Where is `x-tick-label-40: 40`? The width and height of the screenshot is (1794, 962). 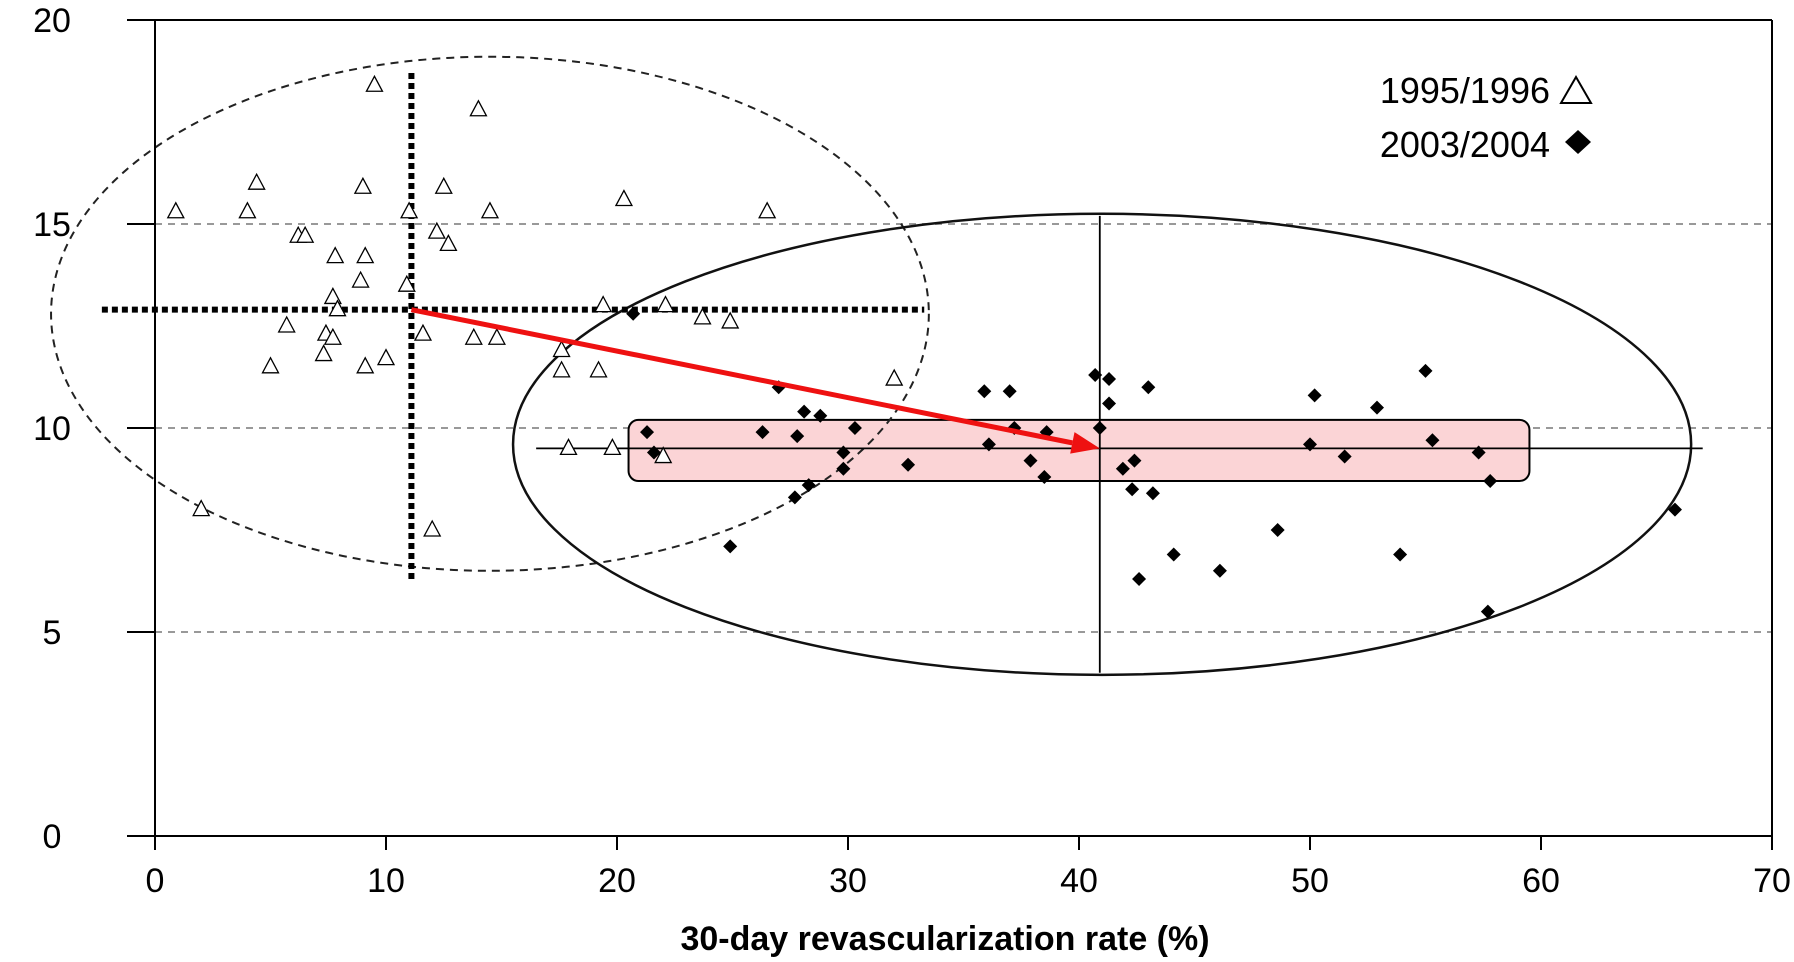
x-tick-label-40: 40 is located at coordinates (1079, 881).